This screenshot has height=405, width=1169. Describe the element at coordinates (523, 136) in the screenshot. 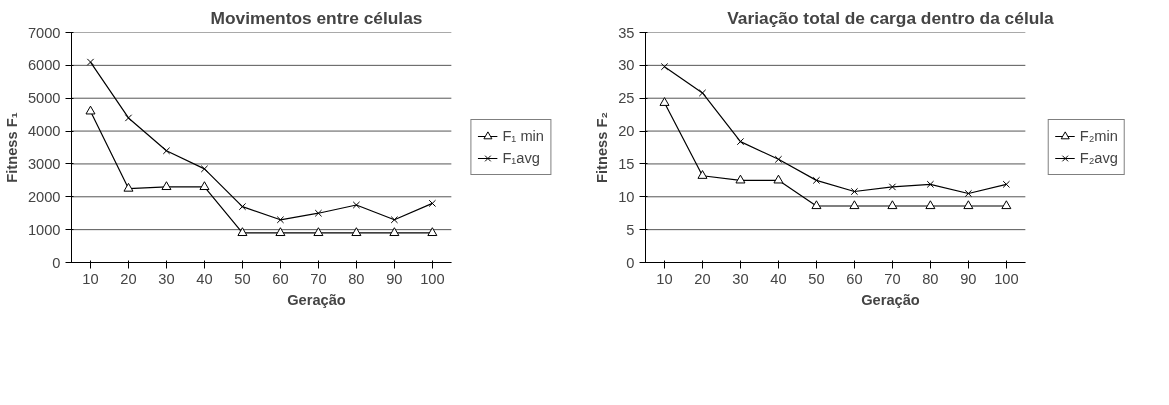

I see `legend-label: F₁ min` at that location.